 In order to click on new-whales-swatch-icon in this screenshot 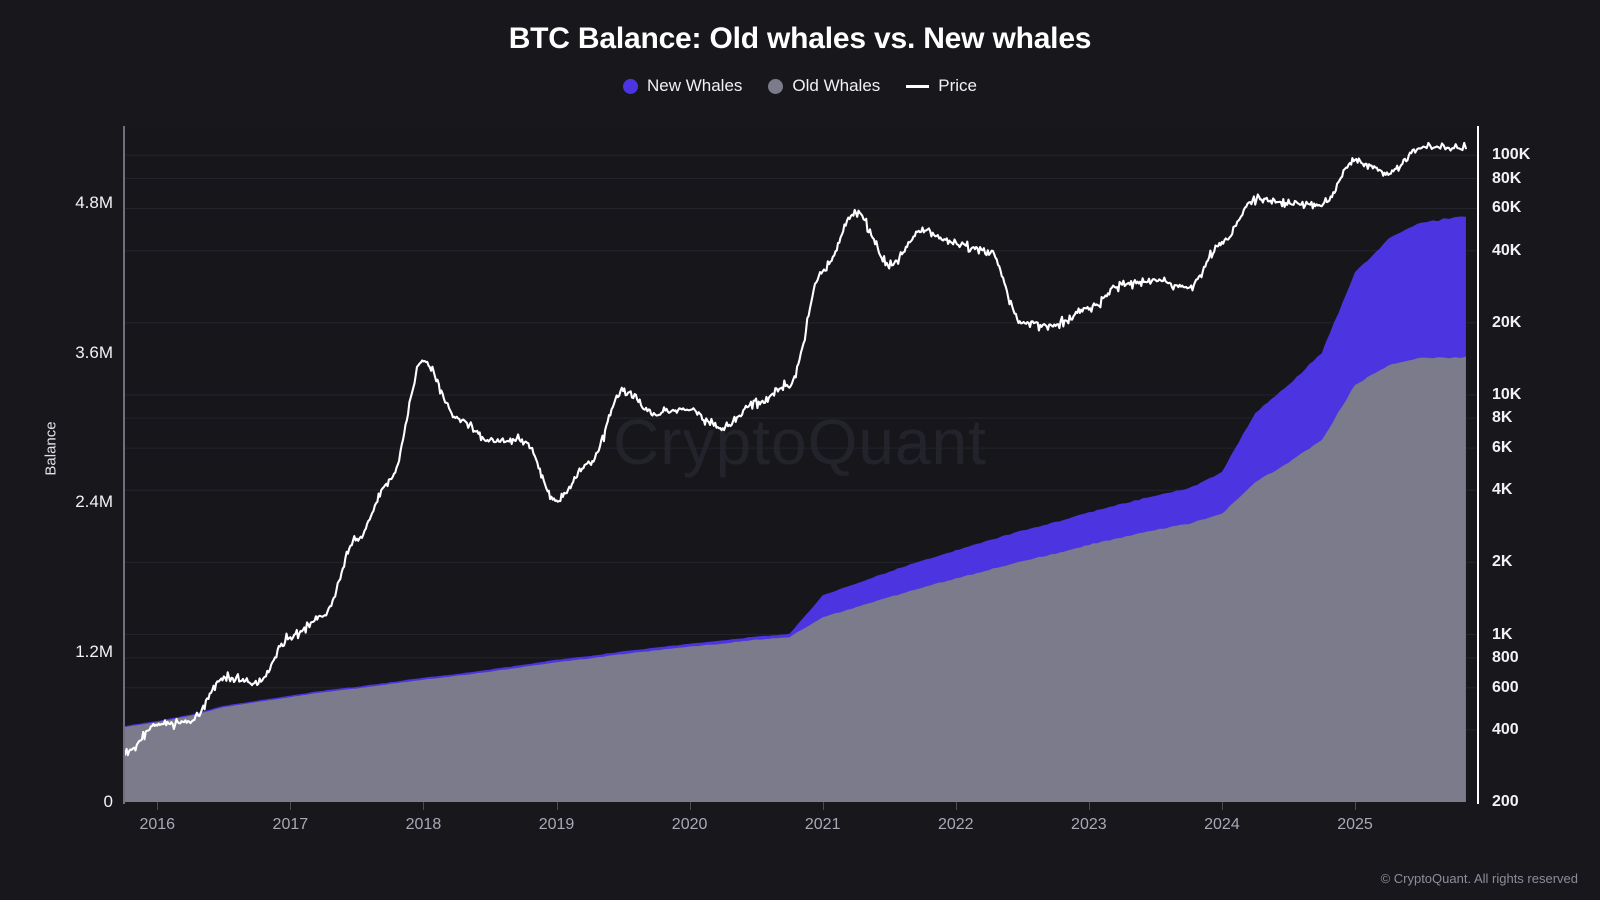, I will do `click(630, 86)`.